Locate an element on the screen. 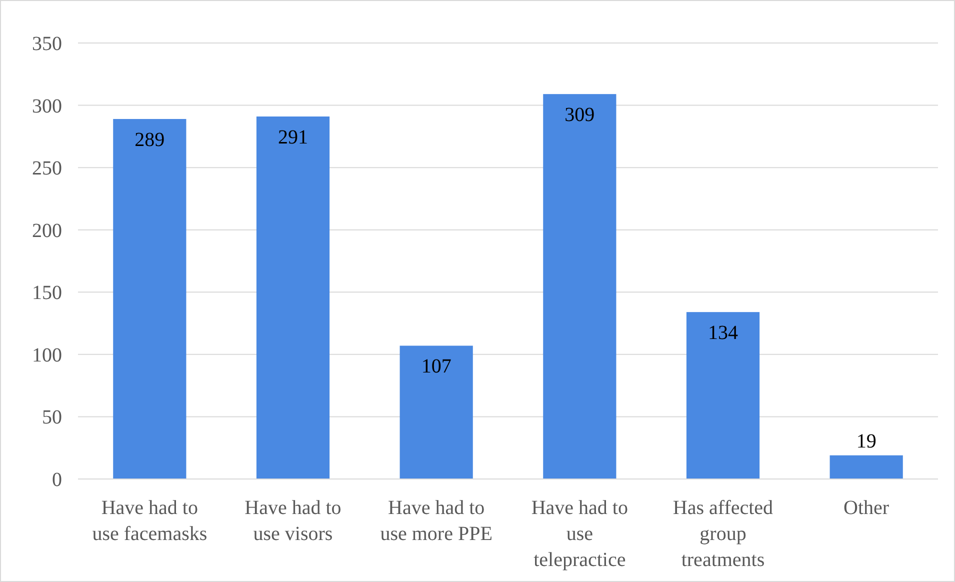 This screenshot has width=955, height=582. y-tick-label: 50 is located at coordinates (52, 417).